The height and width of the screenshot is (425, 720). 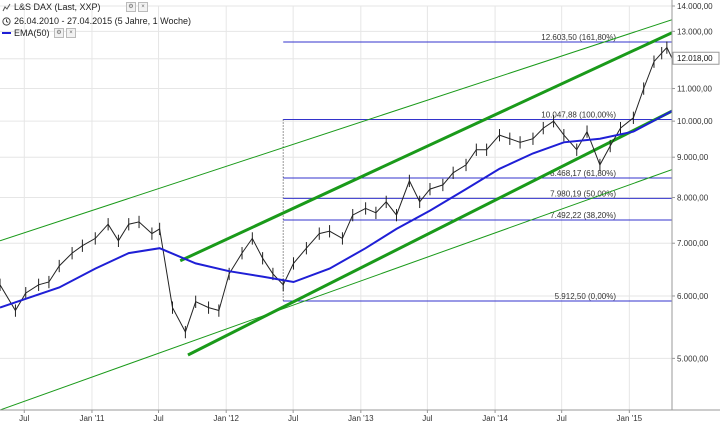 What do you see at coordinates (583, 215) in the screenshot?
I see `fib-level-label: 7.492,22 (38,20%)` at bounding box center [583, 215].